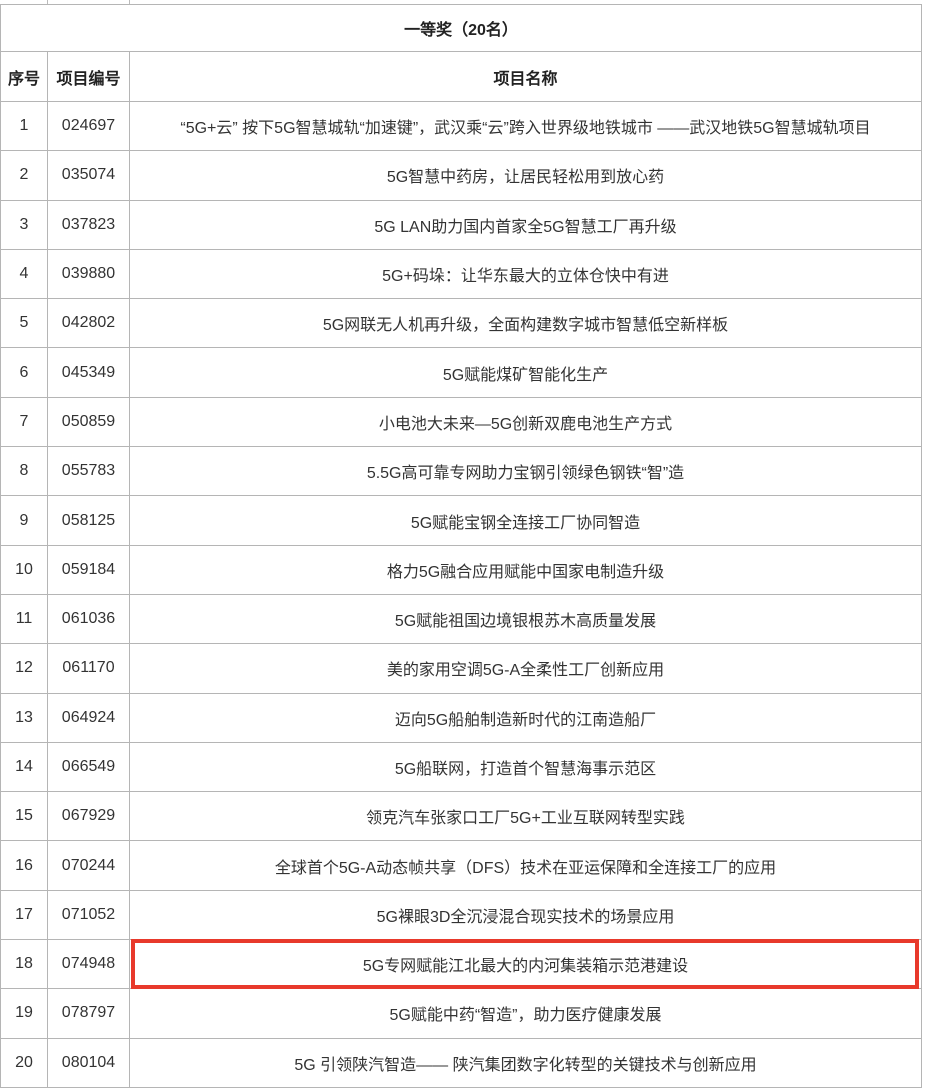  I want to click on table-row: 8 055783 5.5G高可靠专网助力宝钢引领绿色钢铁“智”造, so click(461, 471).